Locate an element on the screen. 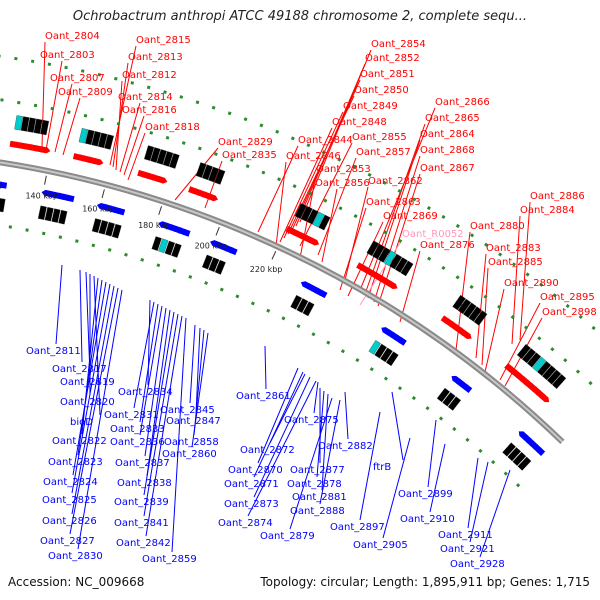 The image size is (600, 600). gene-label: Oant_2869 is located at coordinates (410, 216).